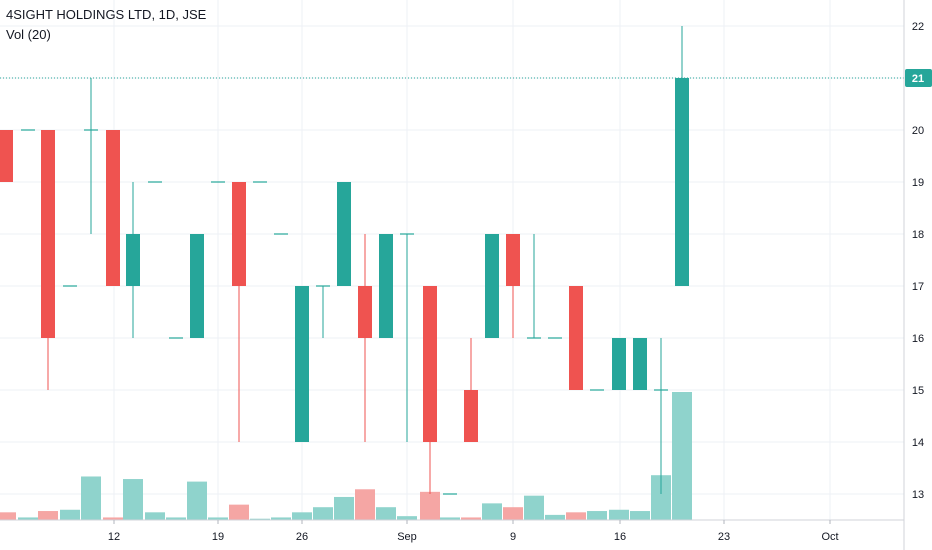  I want to click on y-tick-label: 14, so click(918, 443).